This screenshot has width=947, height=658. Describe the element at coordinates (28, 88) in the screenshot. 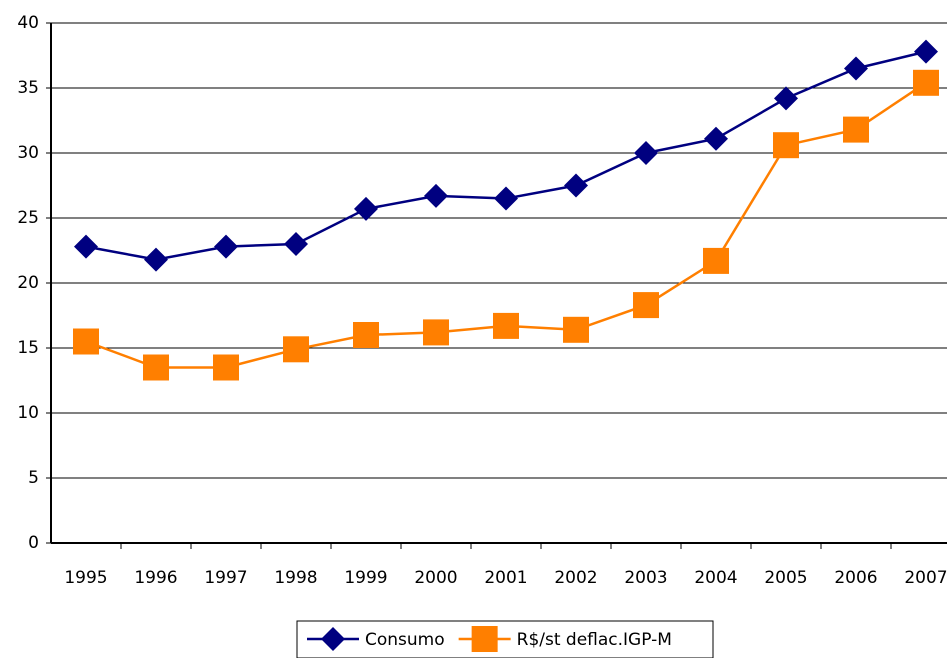

I see `y-tick-label: 35` at that location.